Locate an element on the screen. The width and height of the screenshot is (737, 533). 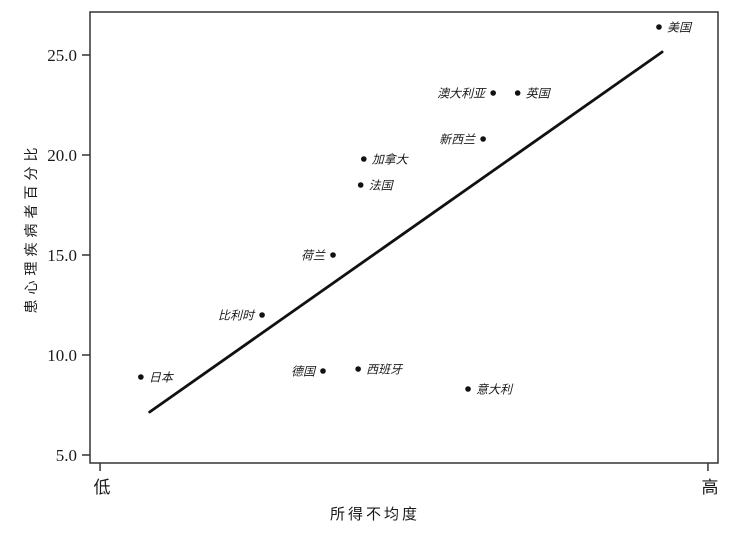
data-point-label-france: 法国 is located at coordinates (382, 186).